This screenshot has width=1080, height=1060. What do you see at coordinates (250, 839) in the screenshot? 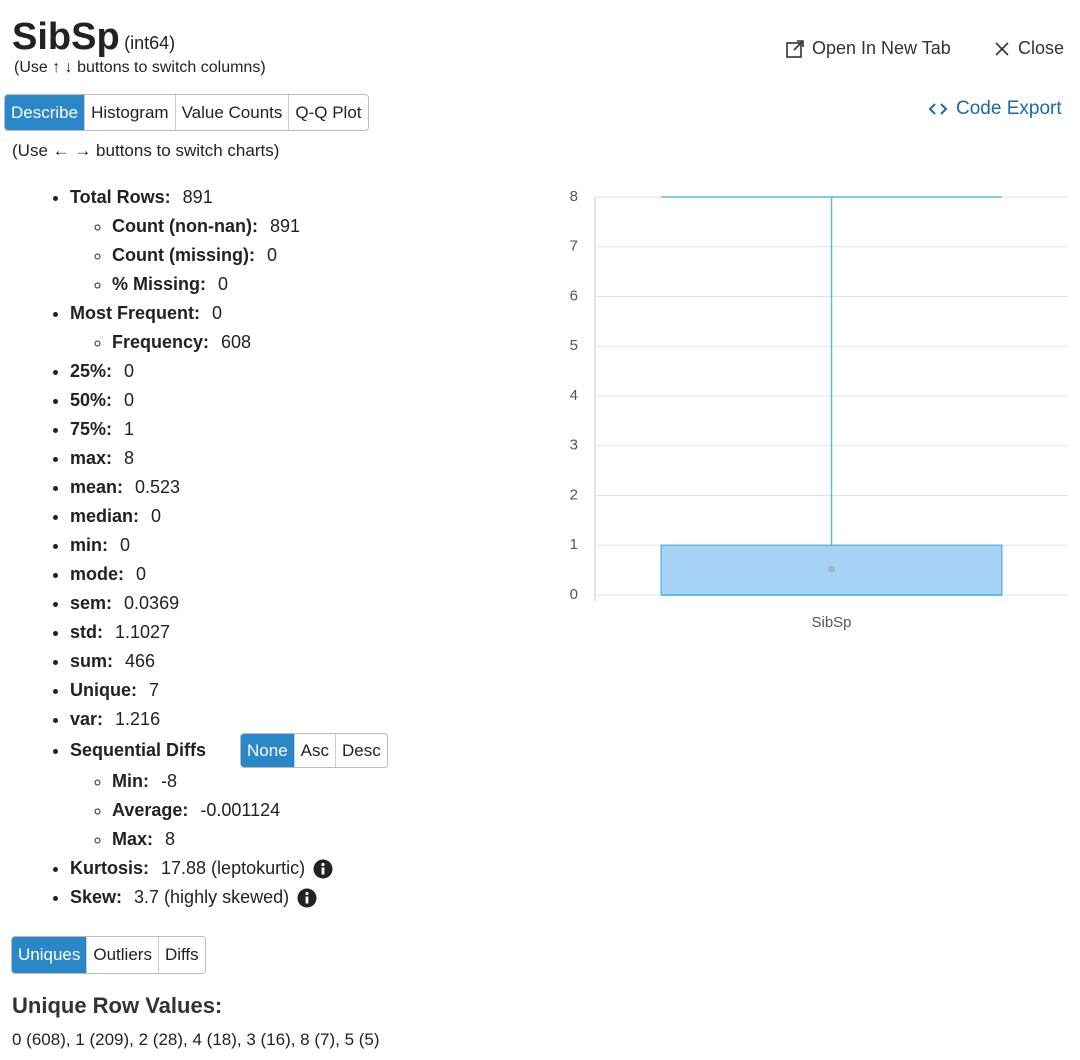
I see `stat-item: Max: 8` at bounding box center [250, 839].